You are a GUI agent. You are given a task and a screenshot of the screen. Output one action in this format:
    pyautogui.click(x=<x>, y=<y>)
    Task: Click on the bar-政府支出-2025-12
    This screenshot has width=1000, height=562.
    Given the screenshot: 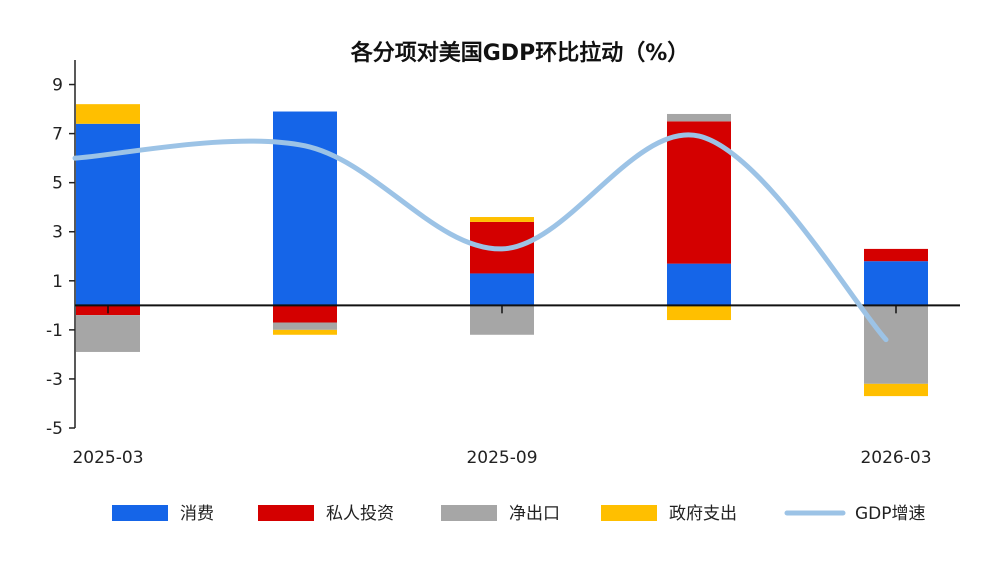 What is the action you would take?
    pyautogui.click(x=699, y=313)
    